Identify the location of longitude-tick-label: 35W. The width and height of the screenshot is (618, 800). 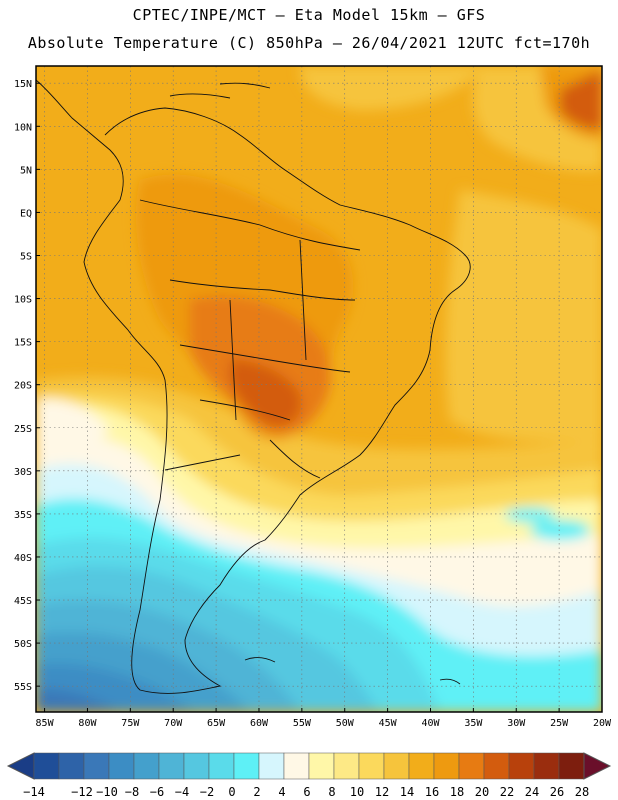
(473, 723).